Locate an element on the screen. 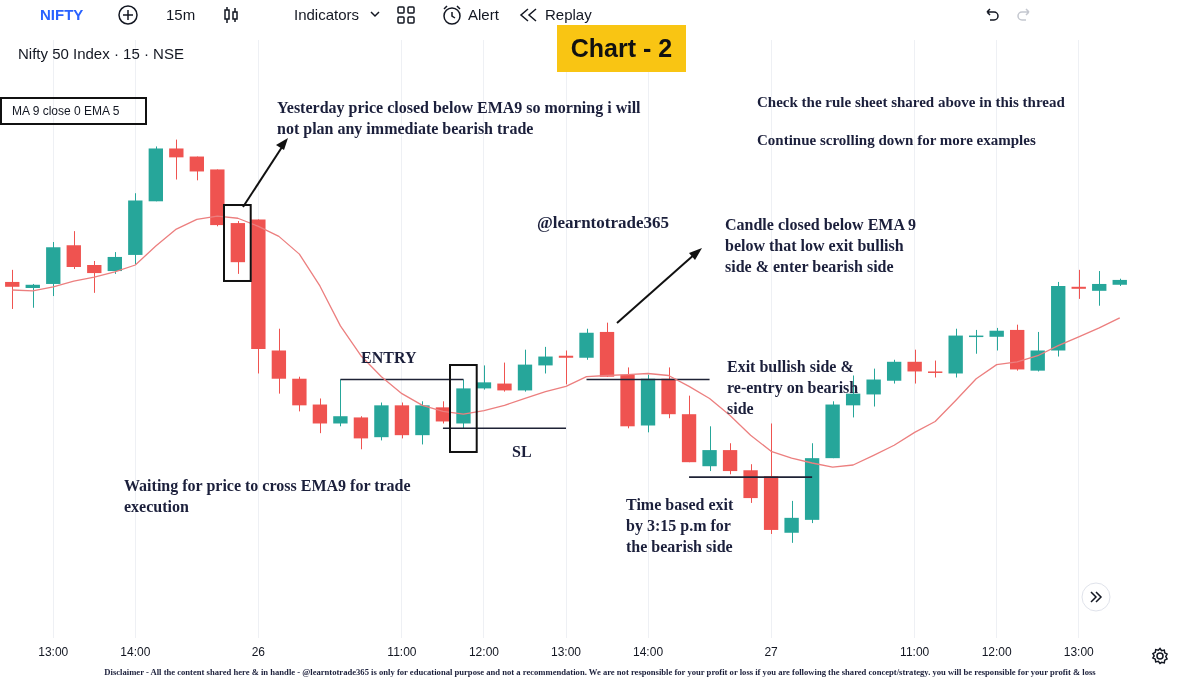 This screenshot has height=680, width=1200. text: NIFTY is located at coordinates (62, 14).